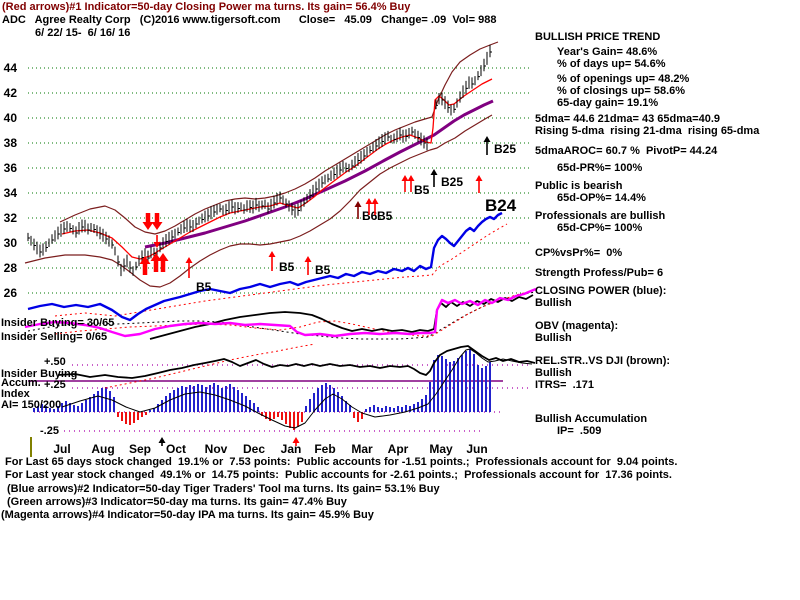 This screenshot has height=600, width=800. Describe the element at coordinates (15, 394) in the screenshot. I see `chart-left-label: Index` at that location.